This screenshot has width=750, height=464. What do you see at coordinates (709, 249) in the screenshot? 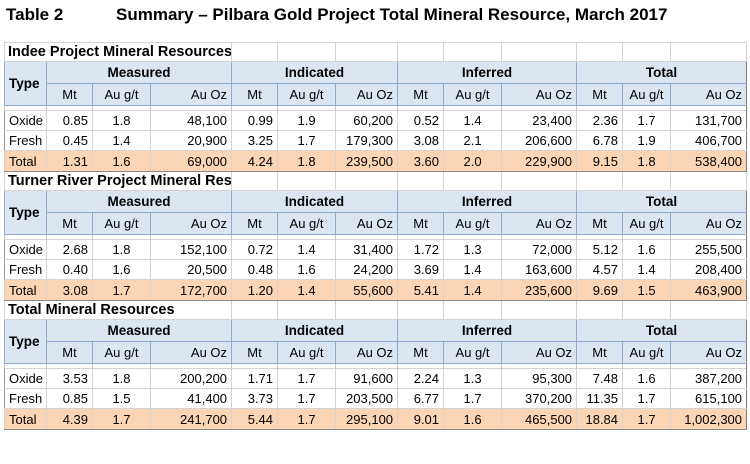
I see `table-cell: 255,500` at bounding box center [709, 249].